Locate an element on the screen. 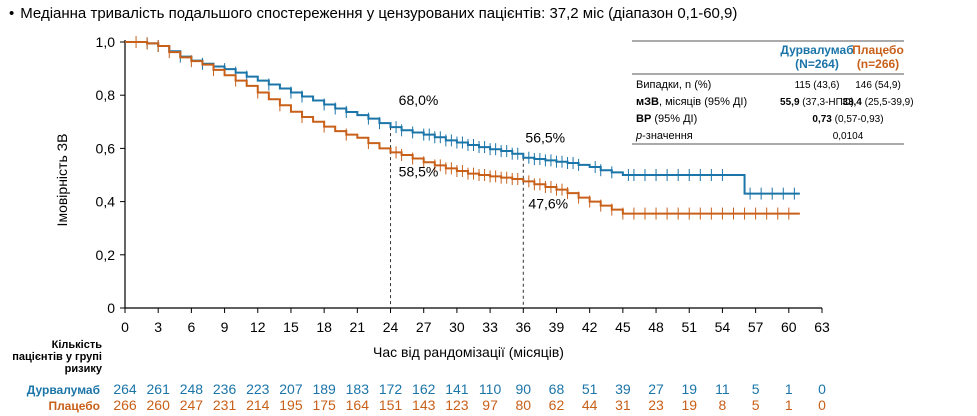 Image resolution: width=977 pixels, height=416 pixels. legend-row-label-0: Випадки, n (%) is located at coordinates (673, 85).